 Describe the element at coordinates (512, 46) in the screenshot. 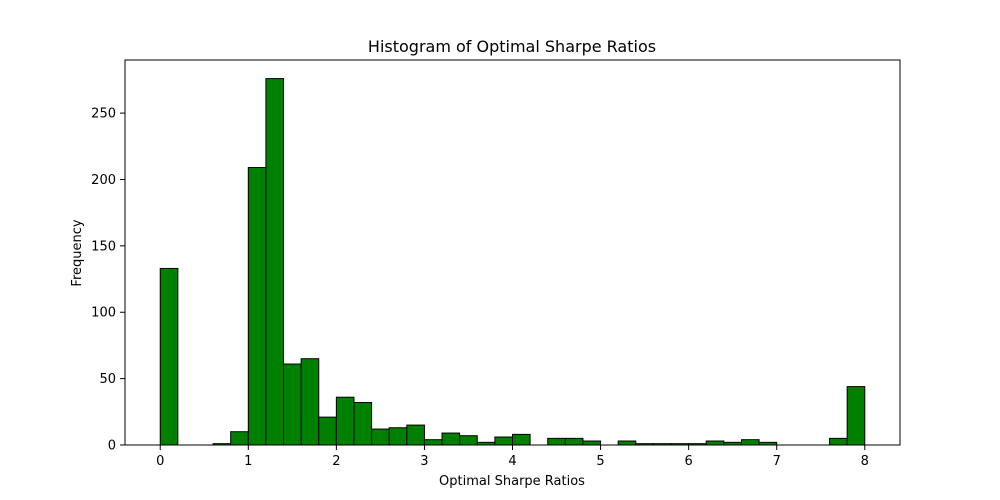

I see `chart-title: Histogram of Optimal Sharpe Ratios` at that location.